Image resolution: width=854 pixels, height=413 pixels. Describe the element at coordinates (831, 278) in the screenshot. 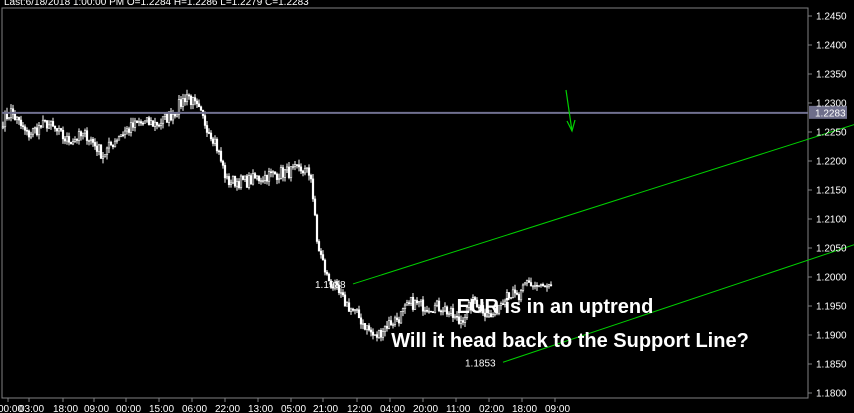

I see `y-tick-label: 1.2000` at that location.